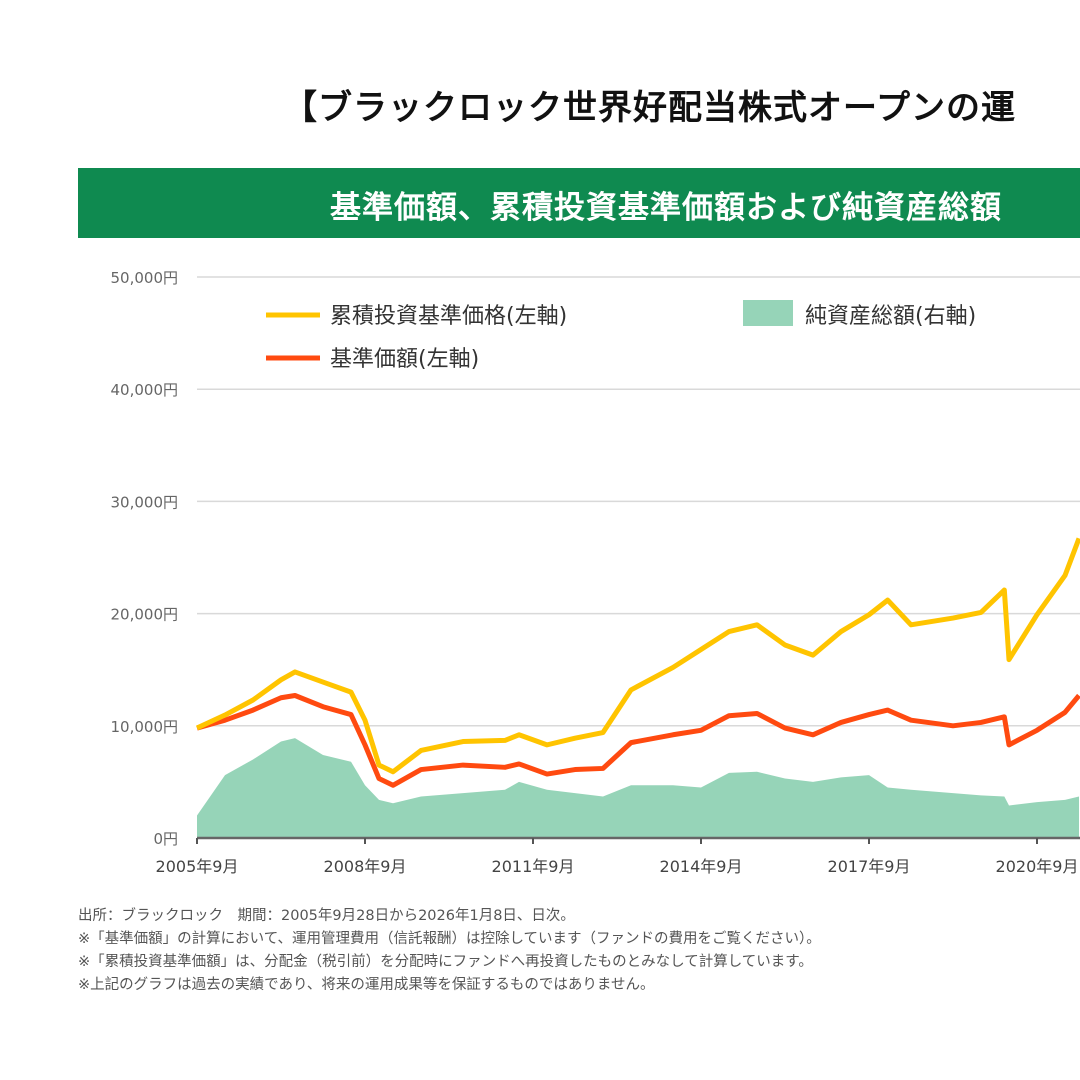 The height and width of the screenshot is (1080, 1080). Describe the element at coordinates (1037, 866) in the screenshot. I see `x-tick-label: 2020年9月` at that location.